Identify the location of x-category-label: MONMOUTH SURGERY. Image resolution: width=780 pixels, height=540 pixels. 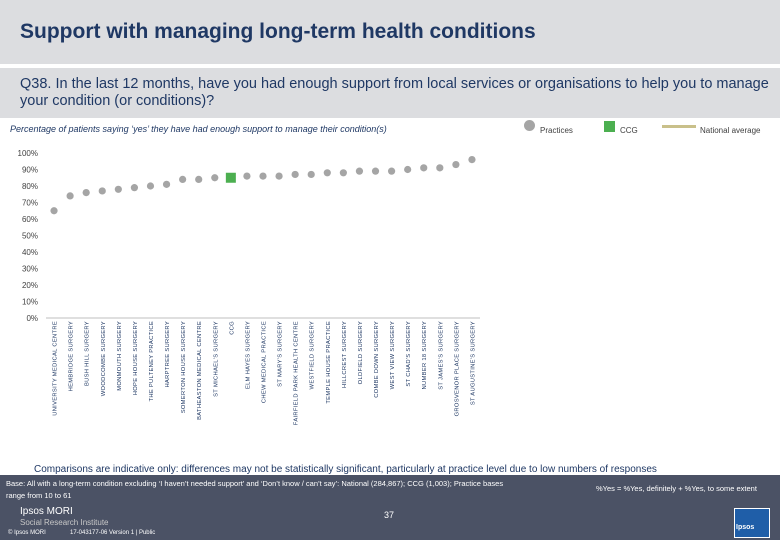
(120, 356).